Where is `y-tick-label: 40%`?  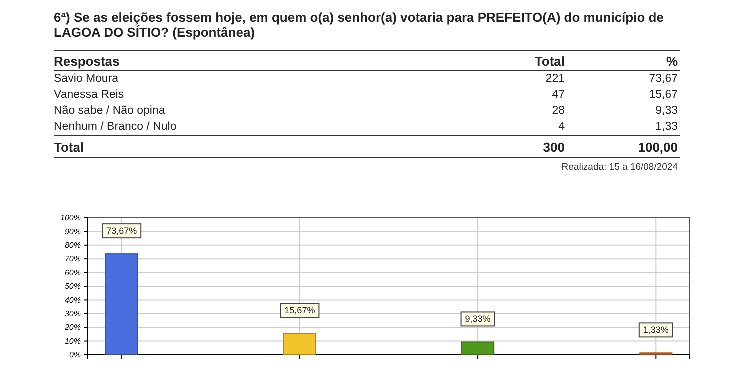
y-tick-label: 40% is located at coordinates (72, 300).